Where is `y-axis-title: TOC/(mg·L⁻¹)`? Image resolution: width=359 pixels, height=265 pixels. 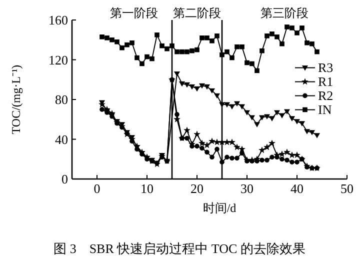 y-axis-title: TOC/(mg·L⁻¹) is located at coordinates (16, 99).